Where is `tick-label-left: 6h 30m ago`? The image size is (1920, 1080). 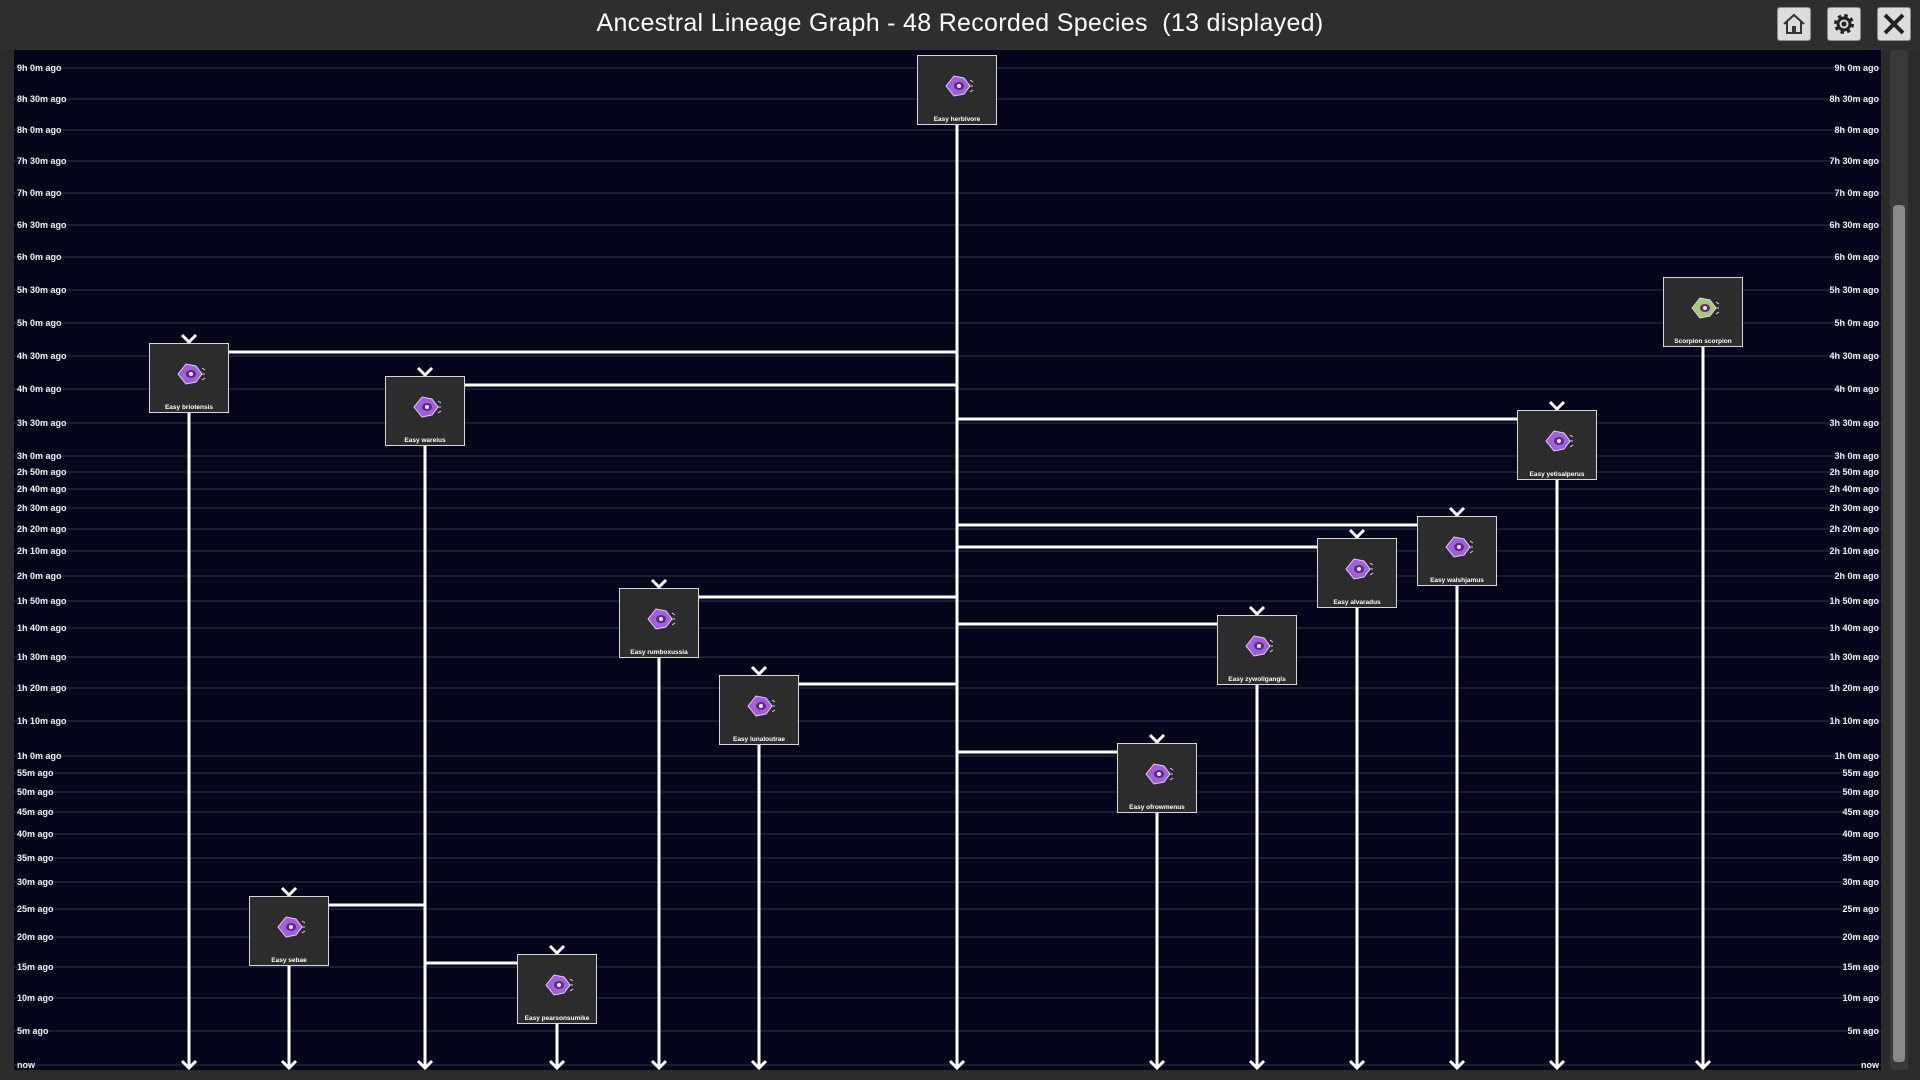
tick-label-left: 6h 30m ago is located at coordinates (42, 225).